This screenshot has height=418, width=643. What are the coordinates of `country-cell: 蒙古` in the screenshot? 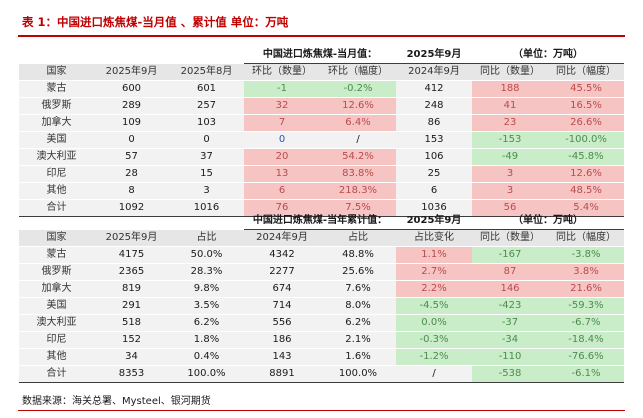 It's located at (56, 89).